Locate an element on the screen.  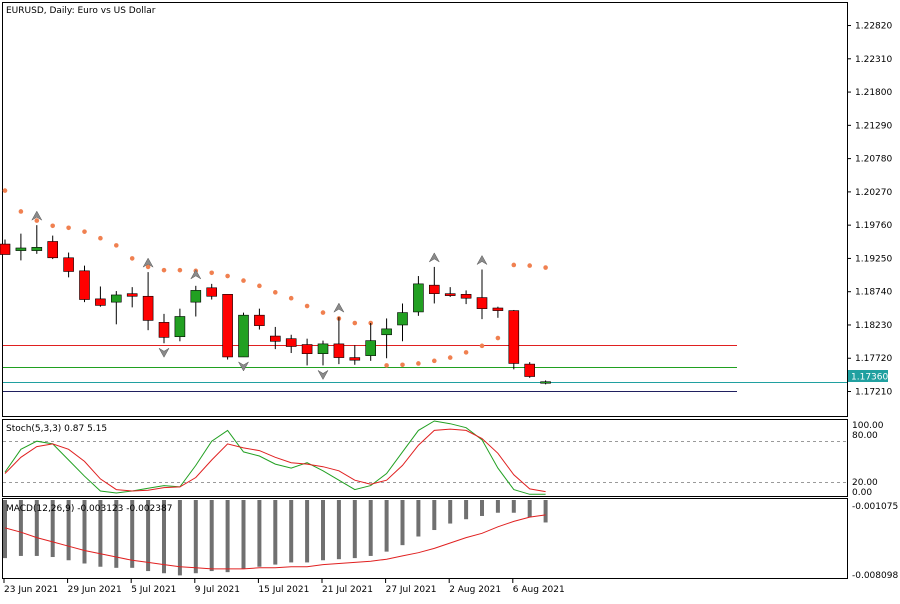
price-tick-label: 1.20780 is located at coordinates (873, 160).